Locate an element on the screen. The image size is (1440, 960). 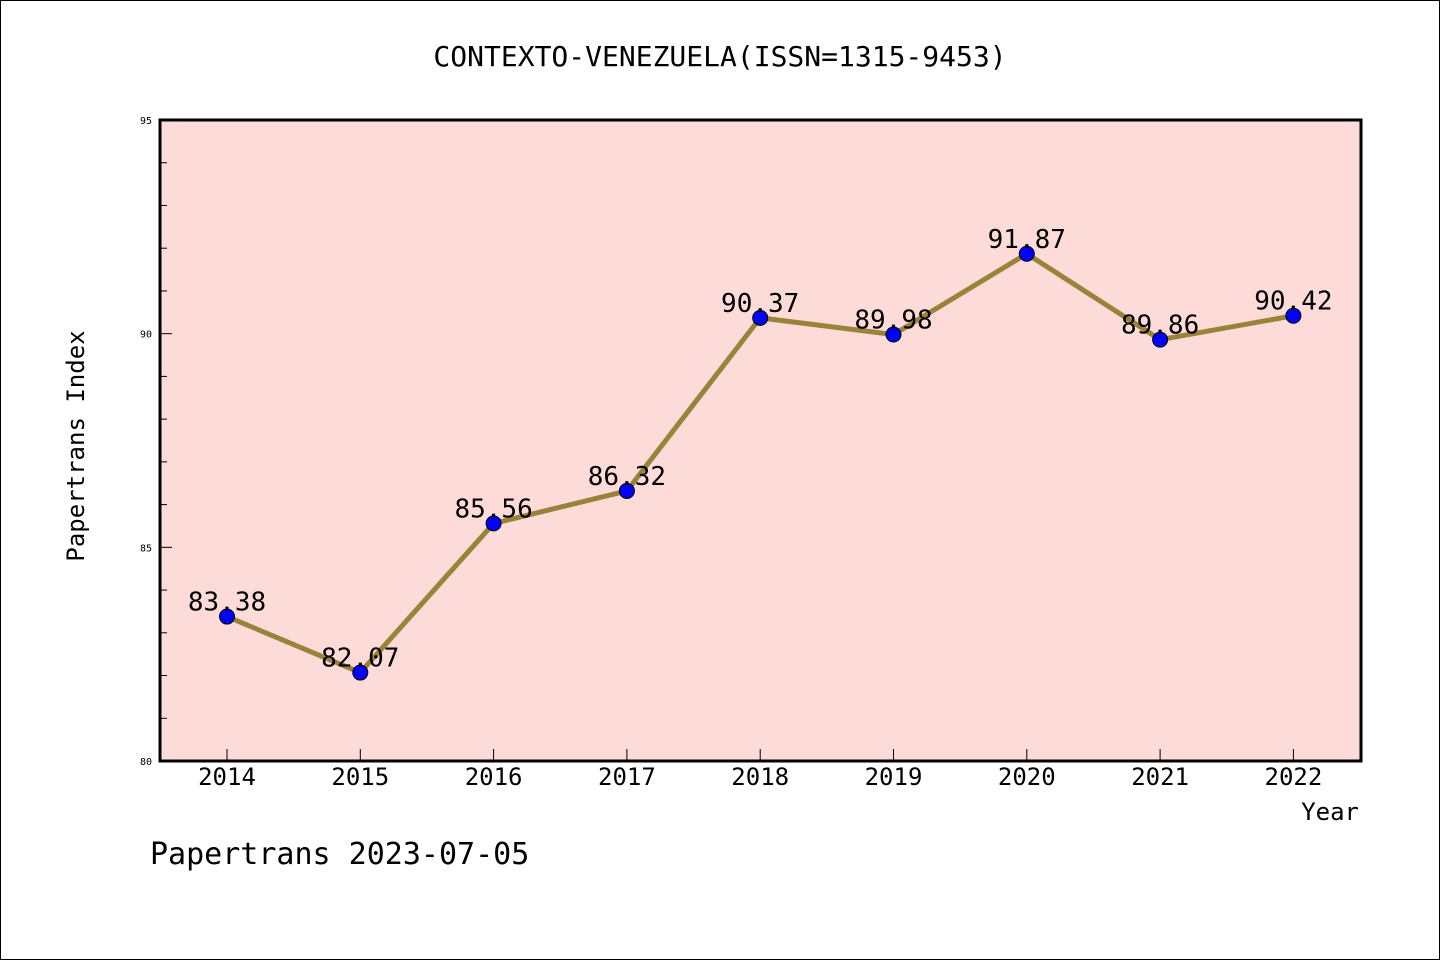
data-label: 90.37 is located at coordinates (760, 304).